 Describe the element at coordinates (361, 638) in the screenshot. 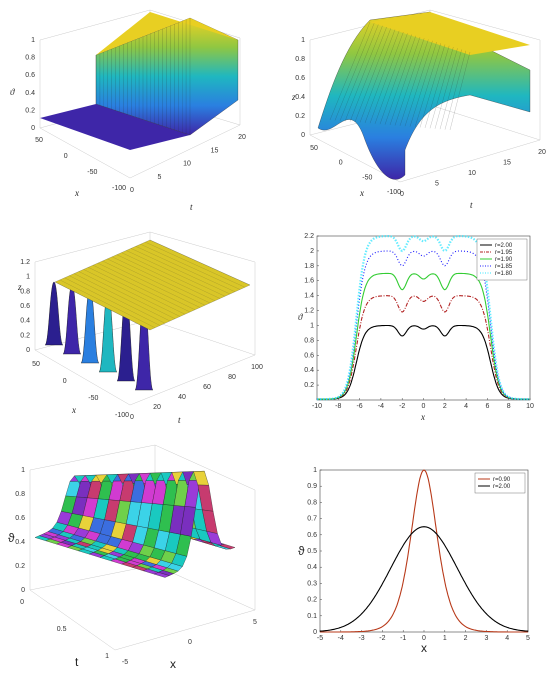

I see `x-tick-label: -3` at that location.